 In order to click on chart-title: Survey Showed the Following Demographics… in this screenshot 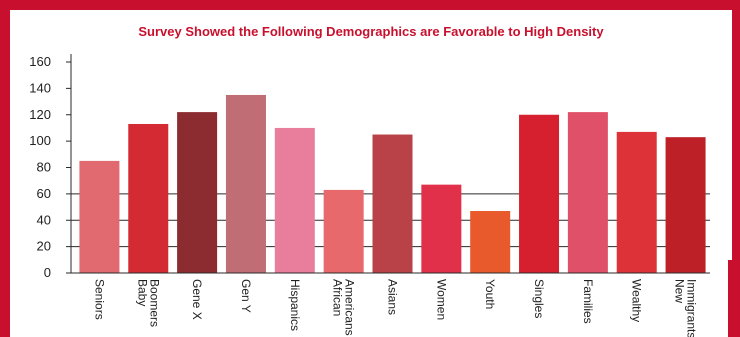, I will do `click(371, 31)`.